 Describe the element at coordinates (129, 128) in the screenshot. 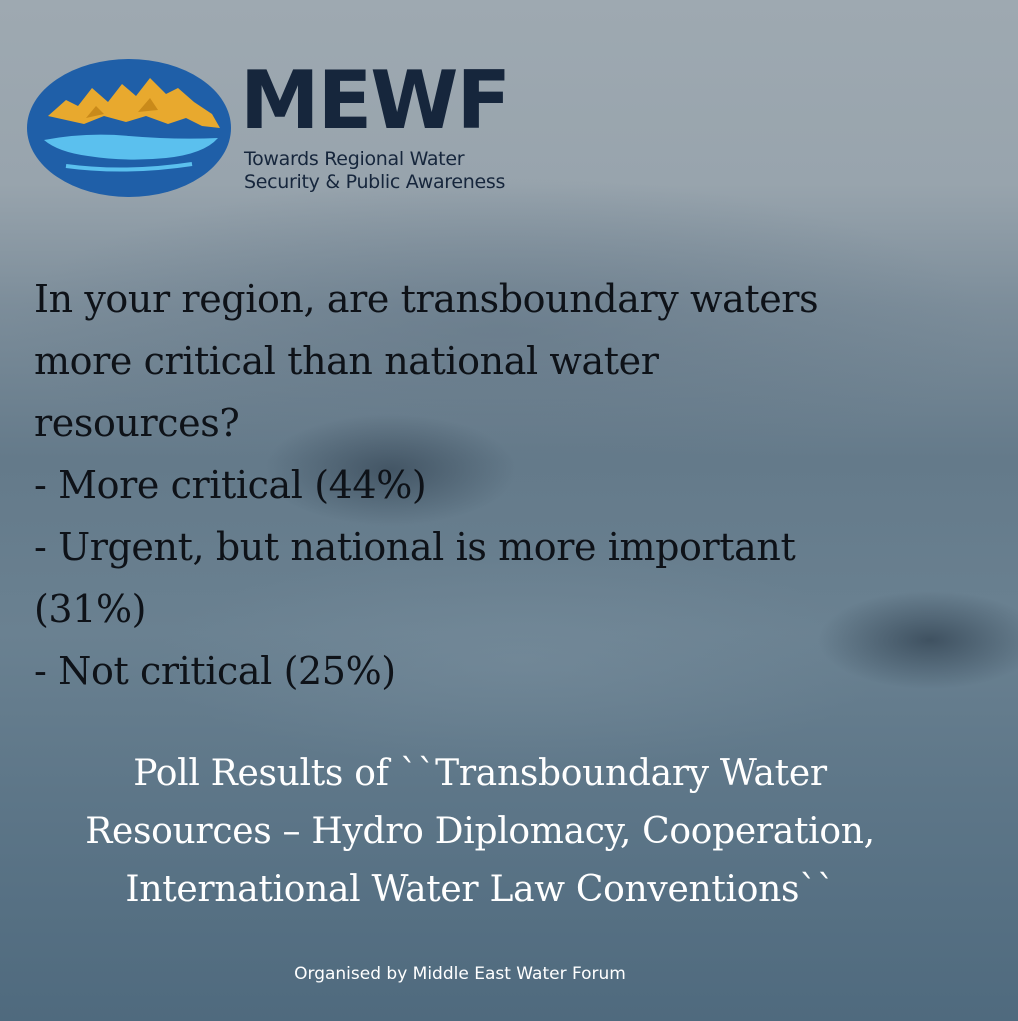

I see `mewf-logo-icon` at that location.